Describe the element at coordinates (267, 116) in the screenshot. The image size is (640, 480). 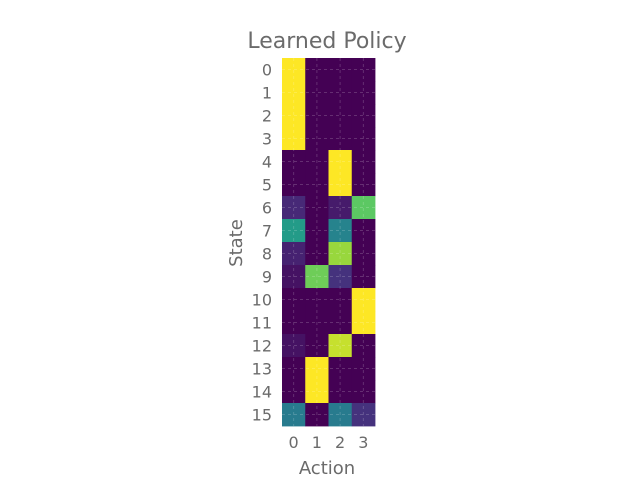
I see `y-tick-label: 2` at that location.